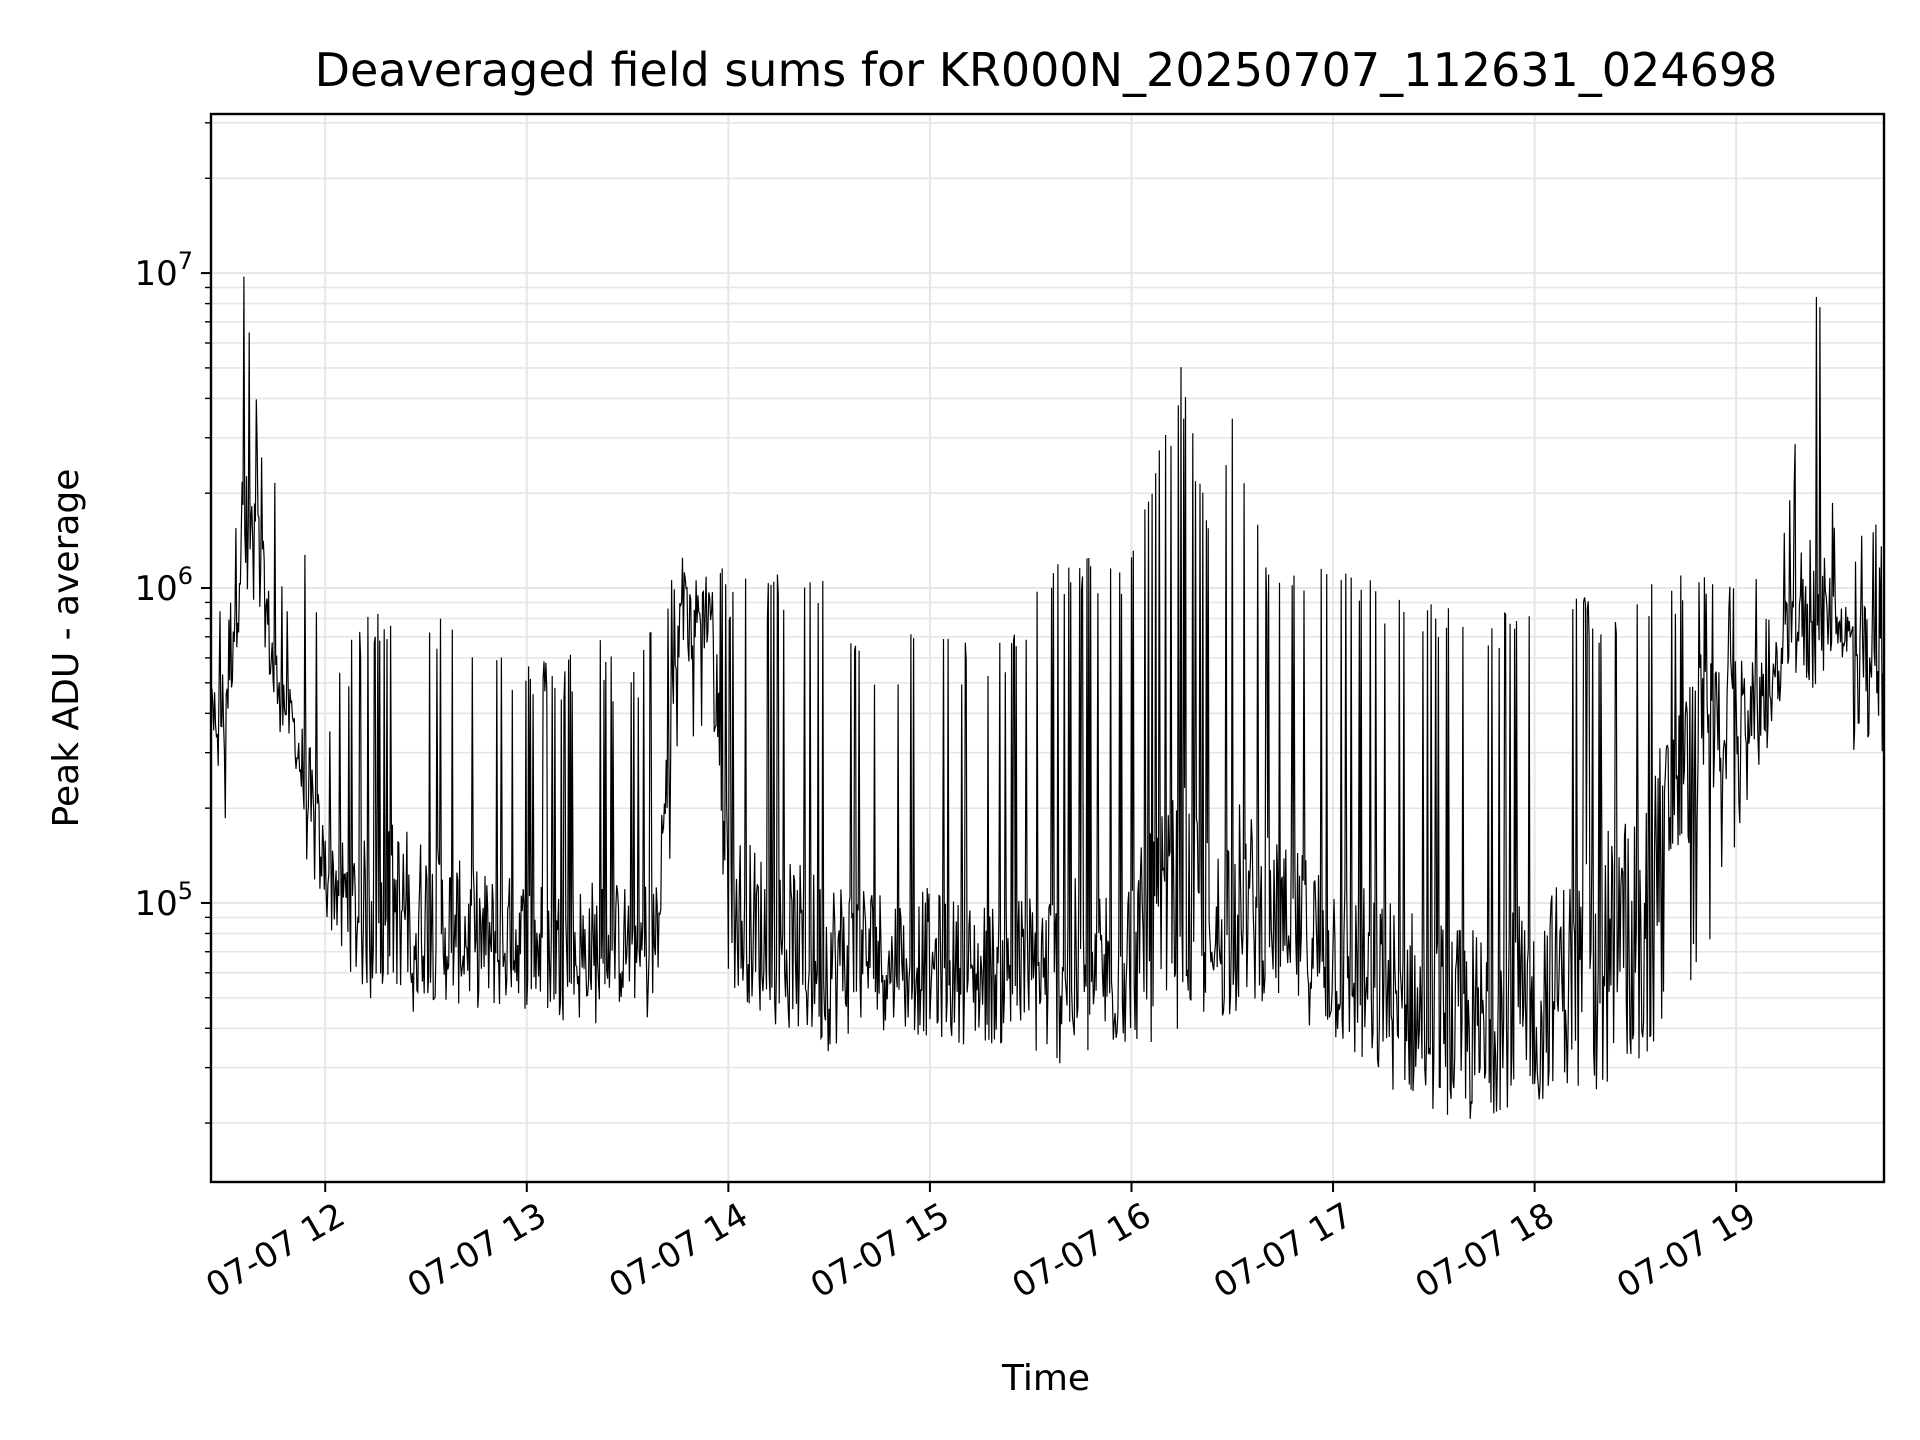 The height and width of the screenshot is (1440, 1920). I want to click on x-tick-label: 07-07 16, so click(1082, 1250).